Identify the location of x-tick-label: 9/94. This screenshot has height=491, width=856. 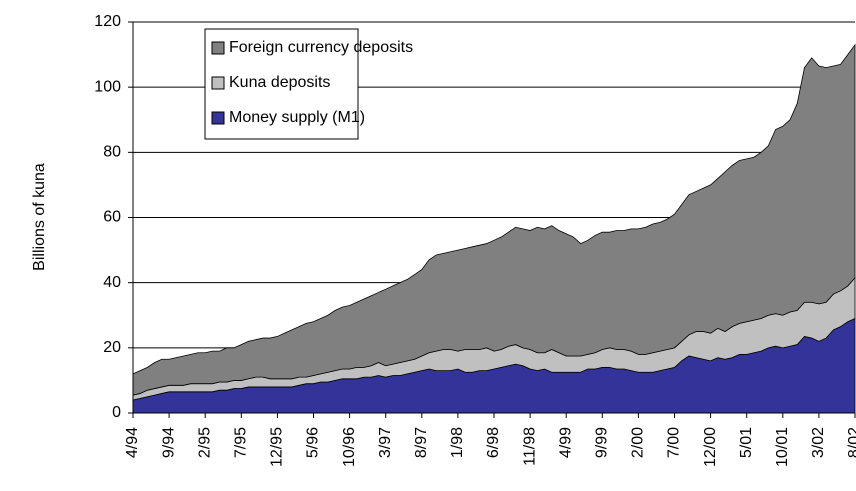
(168, 442).